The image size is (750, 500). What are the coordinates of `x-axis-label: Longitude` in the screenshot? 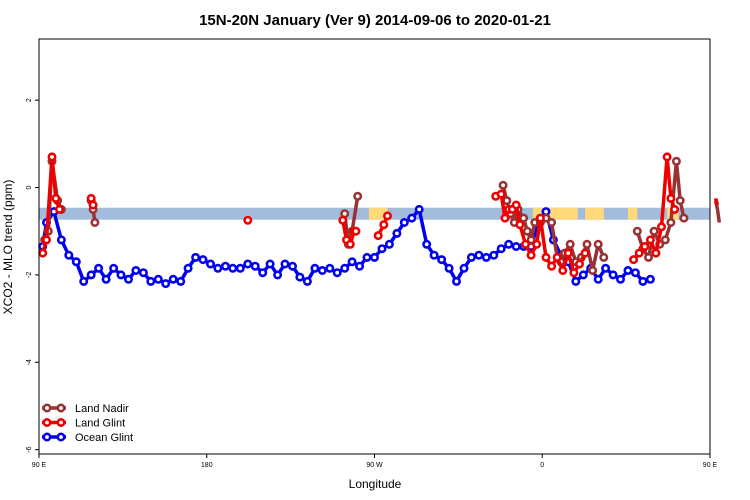 It's located at (375, 484).